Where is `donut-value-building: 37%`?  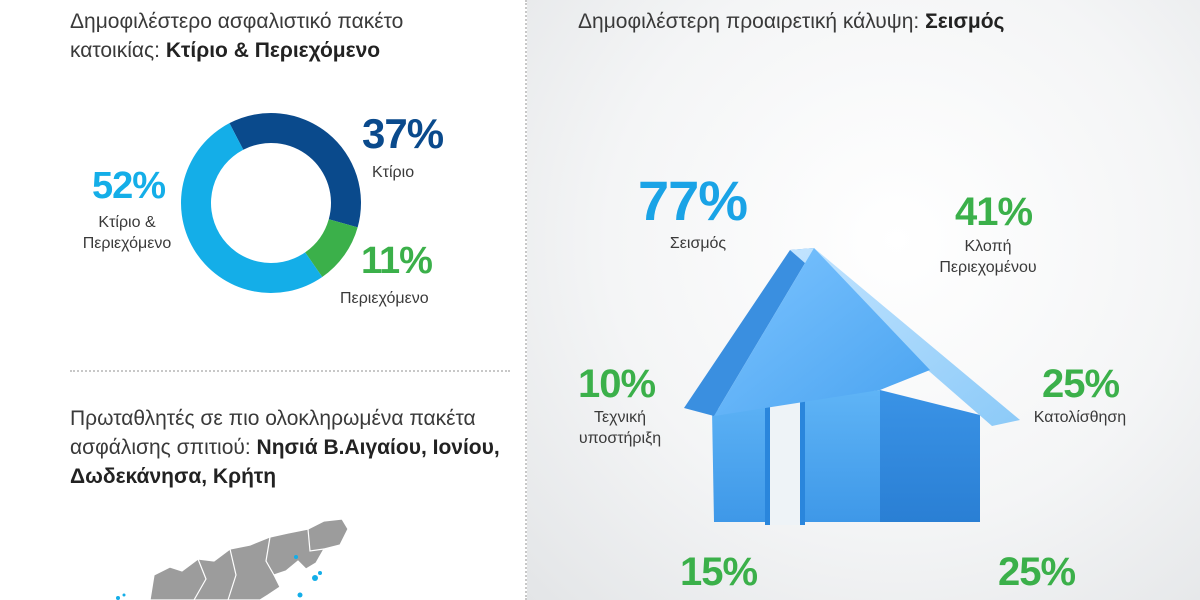
donut-value-building: 37% is located at coordinates (403, 133).